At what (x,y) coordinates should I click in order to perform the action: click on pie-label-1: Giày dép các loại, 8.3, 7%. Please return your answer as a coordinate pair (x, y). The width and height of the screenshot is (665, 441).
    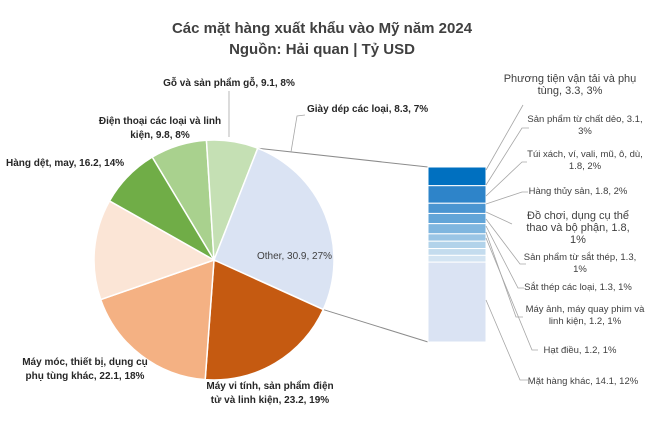
    Looking at the image, I should click on (367, 109).